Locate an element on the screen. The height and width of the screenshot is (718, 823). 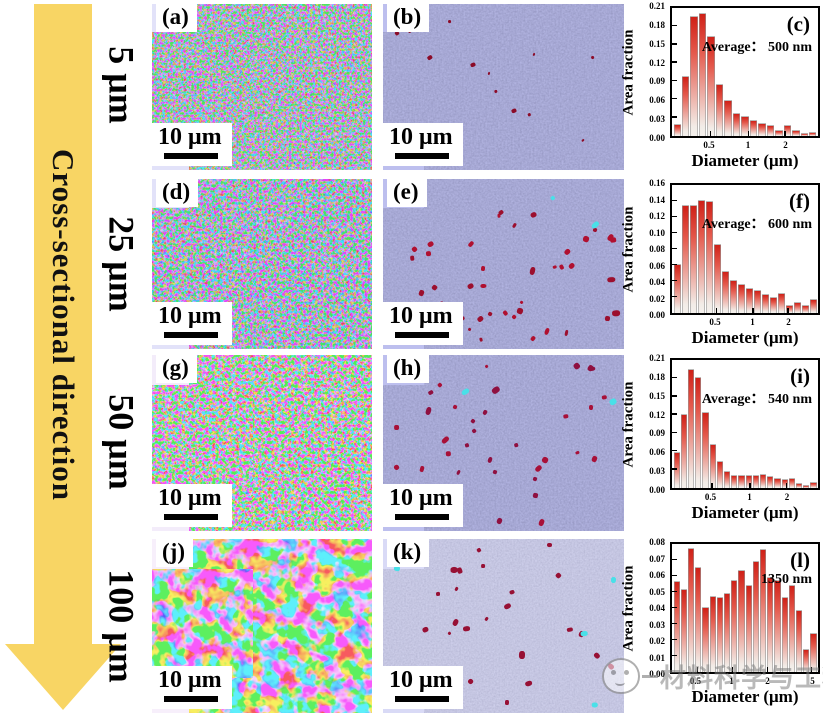
y-axis-ticks: 0.00 0.03 0.06 0.09 0.12 0.15 0.18 0.21 is located at coordinates (653, 72).